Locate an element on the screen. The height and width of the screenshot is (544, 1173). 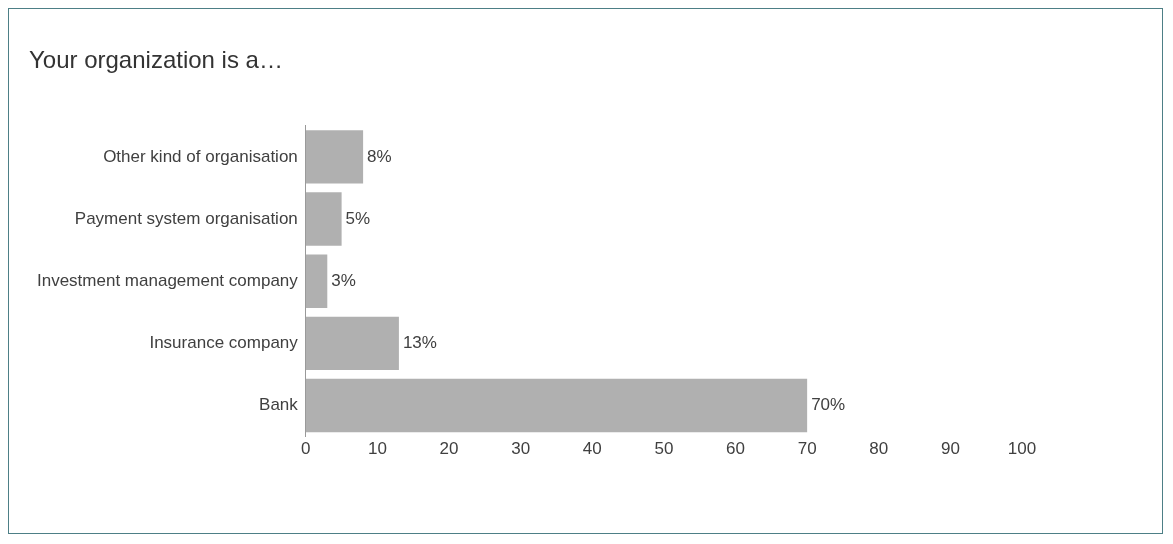
data-label: 8% is located at coordinates (379, 156).